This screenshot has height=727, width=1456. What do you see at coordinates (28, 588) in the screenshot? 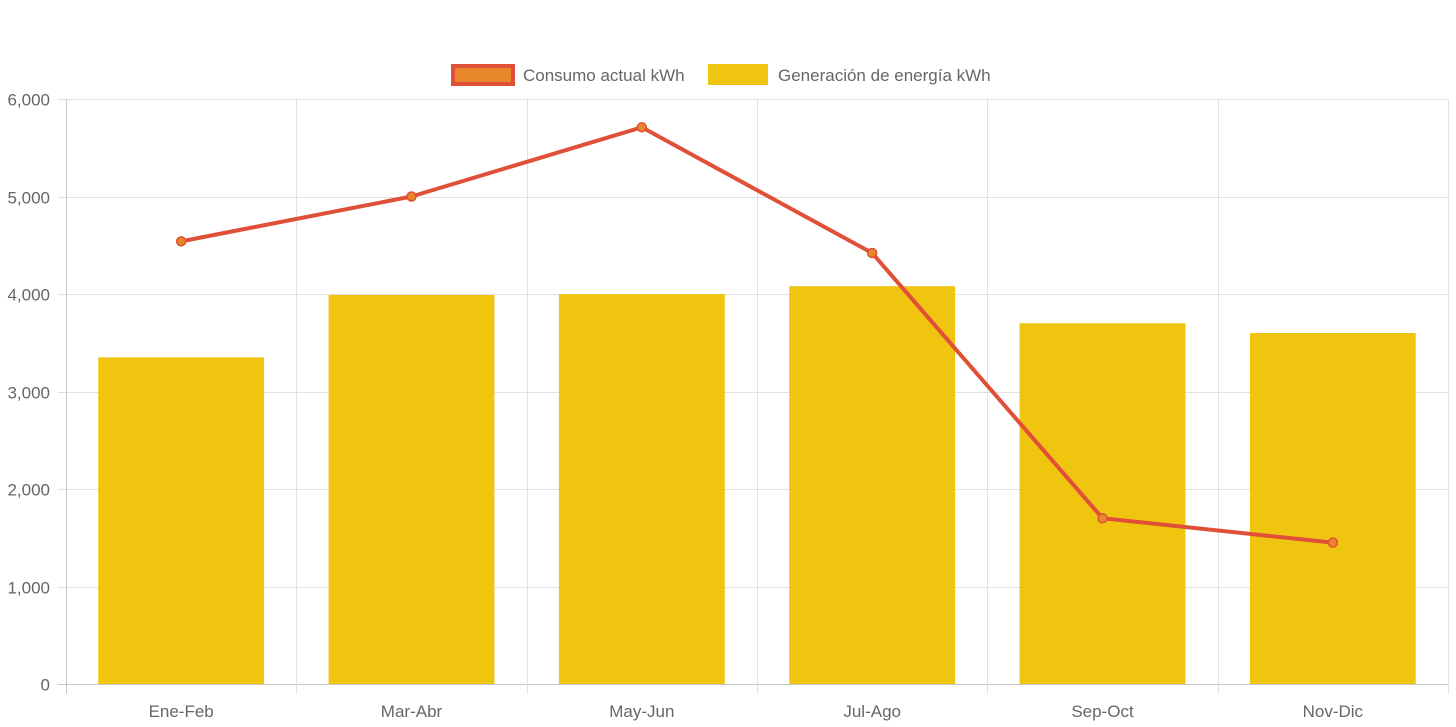
I see `y-tick-label: 1,000` at bounding box center [28, 588].